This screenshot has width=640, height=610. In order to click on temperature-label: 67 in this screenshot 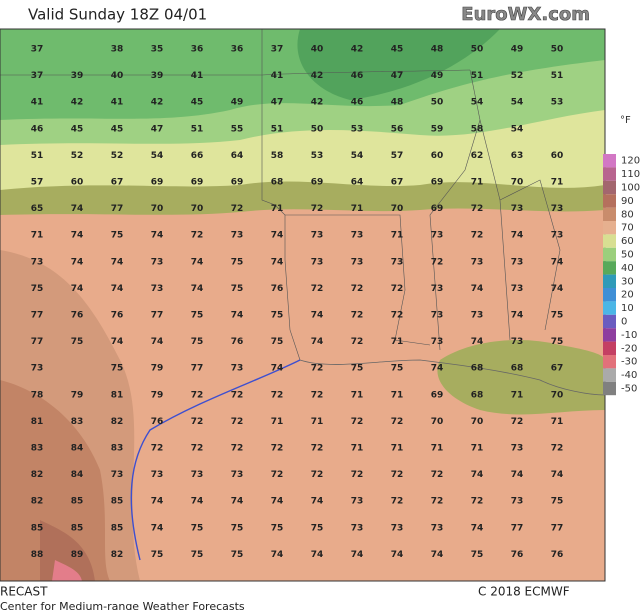, I will do `click(397, 183)`.